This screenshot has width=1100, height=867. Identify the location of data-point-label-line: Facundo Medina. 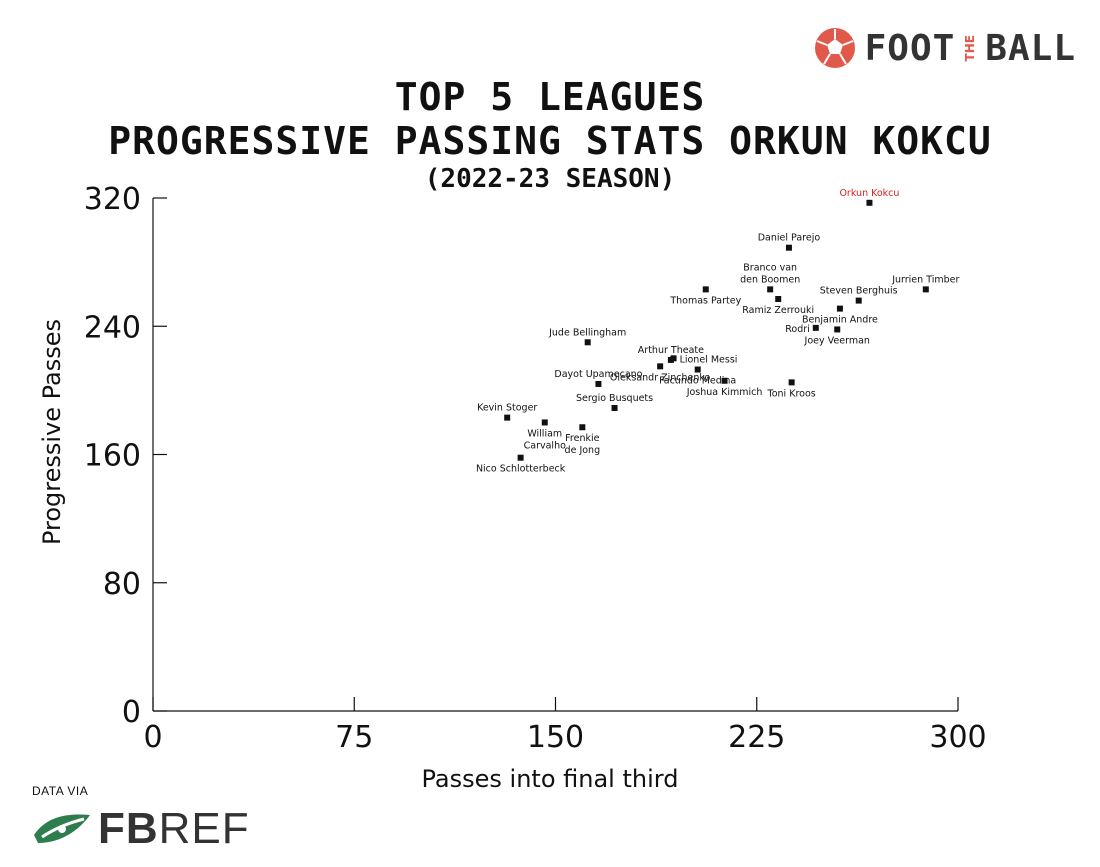
(697, 381).